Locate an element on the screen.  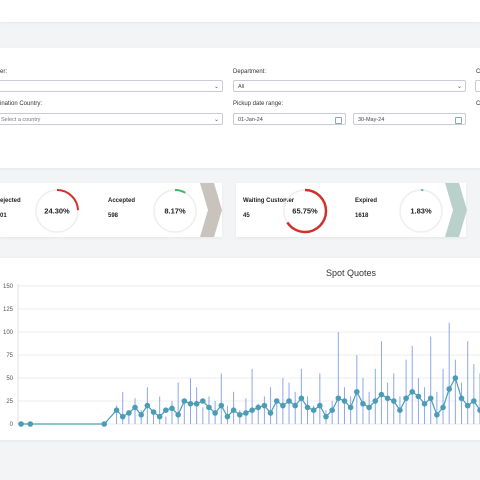
date-from: 01-Jan-24 is located at coordinates (289, 119).